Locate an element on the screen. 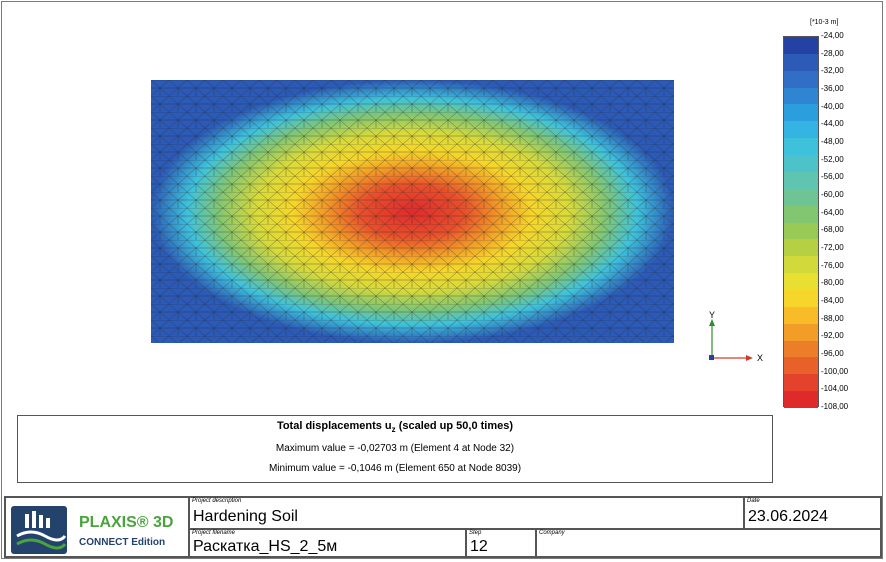 This screenshot has width=886, height=562. legend-unit: [*10-3 m] is located at coordinates (824, 22).